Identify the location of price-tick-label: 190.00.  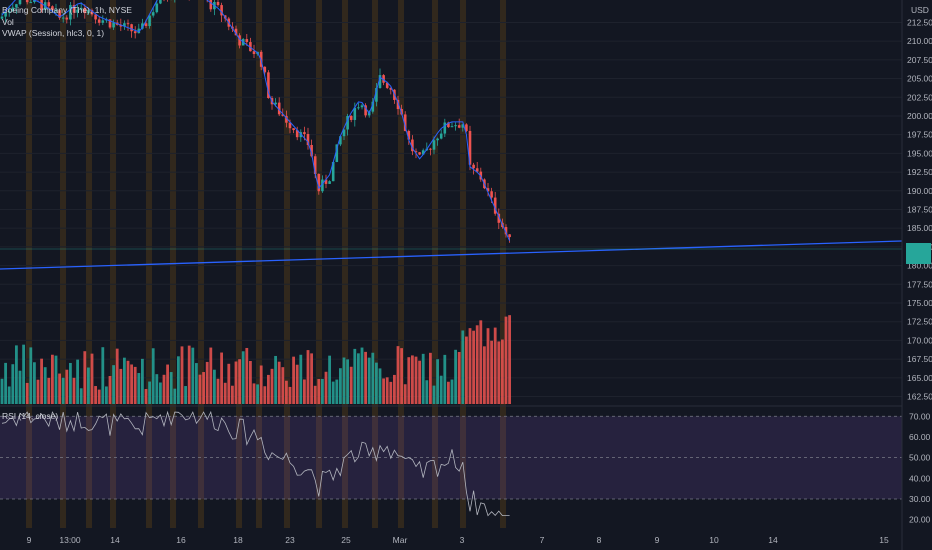
(919, 191).